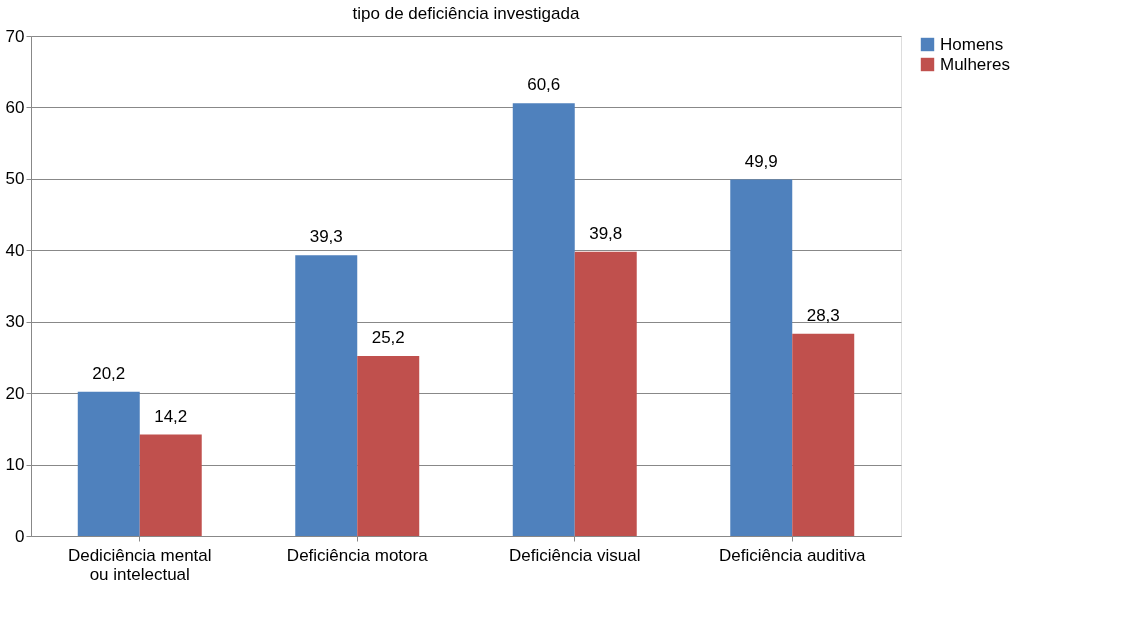 This screenshot has width=1139, height=631. What do you see at coordinates (793, 555) in the screenshot?
I see `x-tick-label: Deficiência auditiva` at bounding box center [793, 555].